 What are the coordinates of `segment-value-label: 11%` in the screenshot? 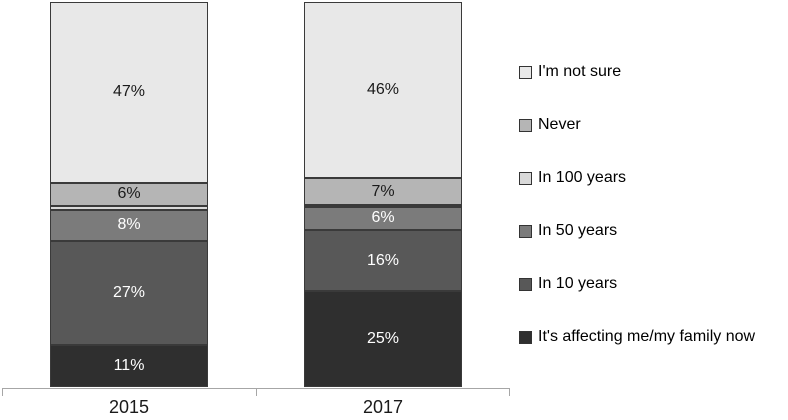 It's located at (129, 365).